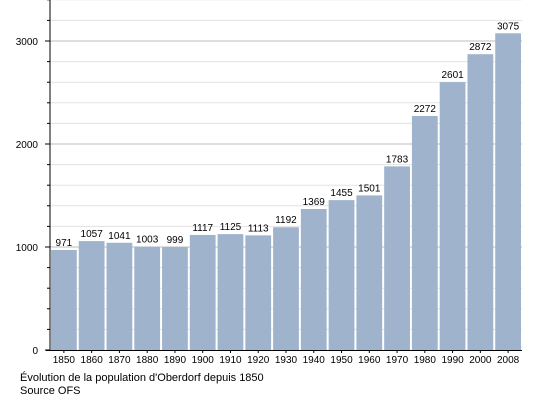  Describe the element at coordinates (258, 292) in the screenshot. I see `bar-1920` at that location.